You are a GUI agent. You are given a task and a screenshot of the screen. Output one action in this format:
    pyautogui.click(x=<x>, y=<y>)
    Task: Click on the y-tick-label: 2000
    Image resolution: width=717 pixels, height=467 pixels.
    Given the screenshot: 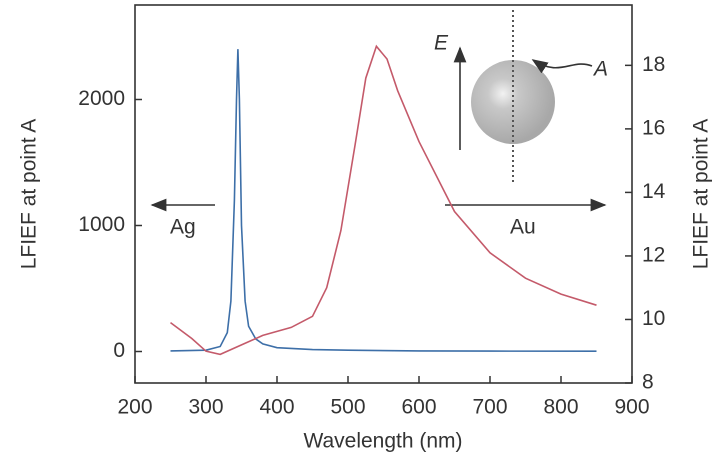 What is the action you would take?
    pyautogui.click(x=101, y=98)
    